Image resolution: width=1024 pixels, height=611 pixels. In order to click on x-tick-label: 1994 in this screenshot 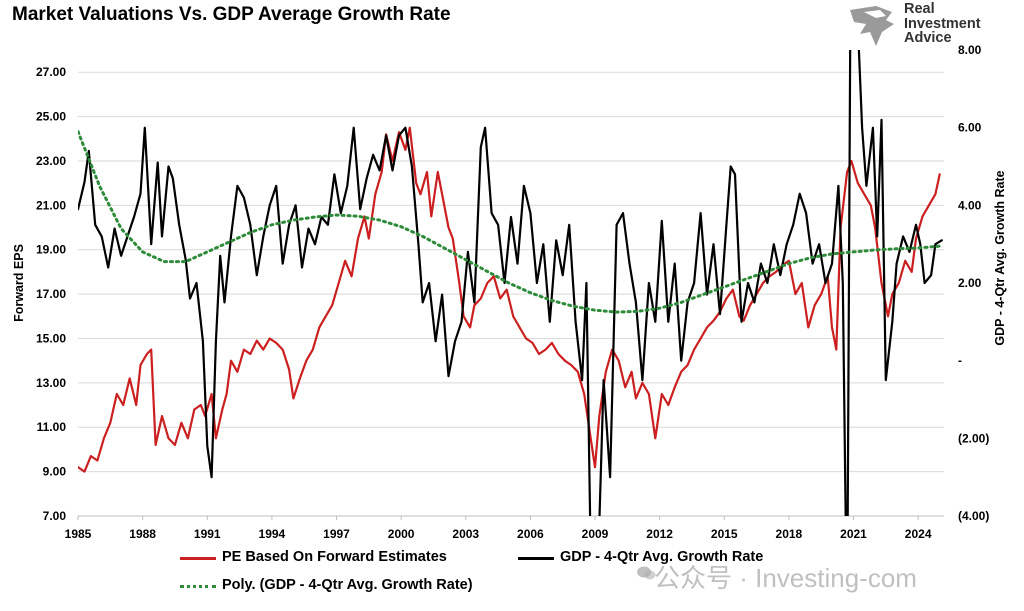, I will do `click(272, 534)`.